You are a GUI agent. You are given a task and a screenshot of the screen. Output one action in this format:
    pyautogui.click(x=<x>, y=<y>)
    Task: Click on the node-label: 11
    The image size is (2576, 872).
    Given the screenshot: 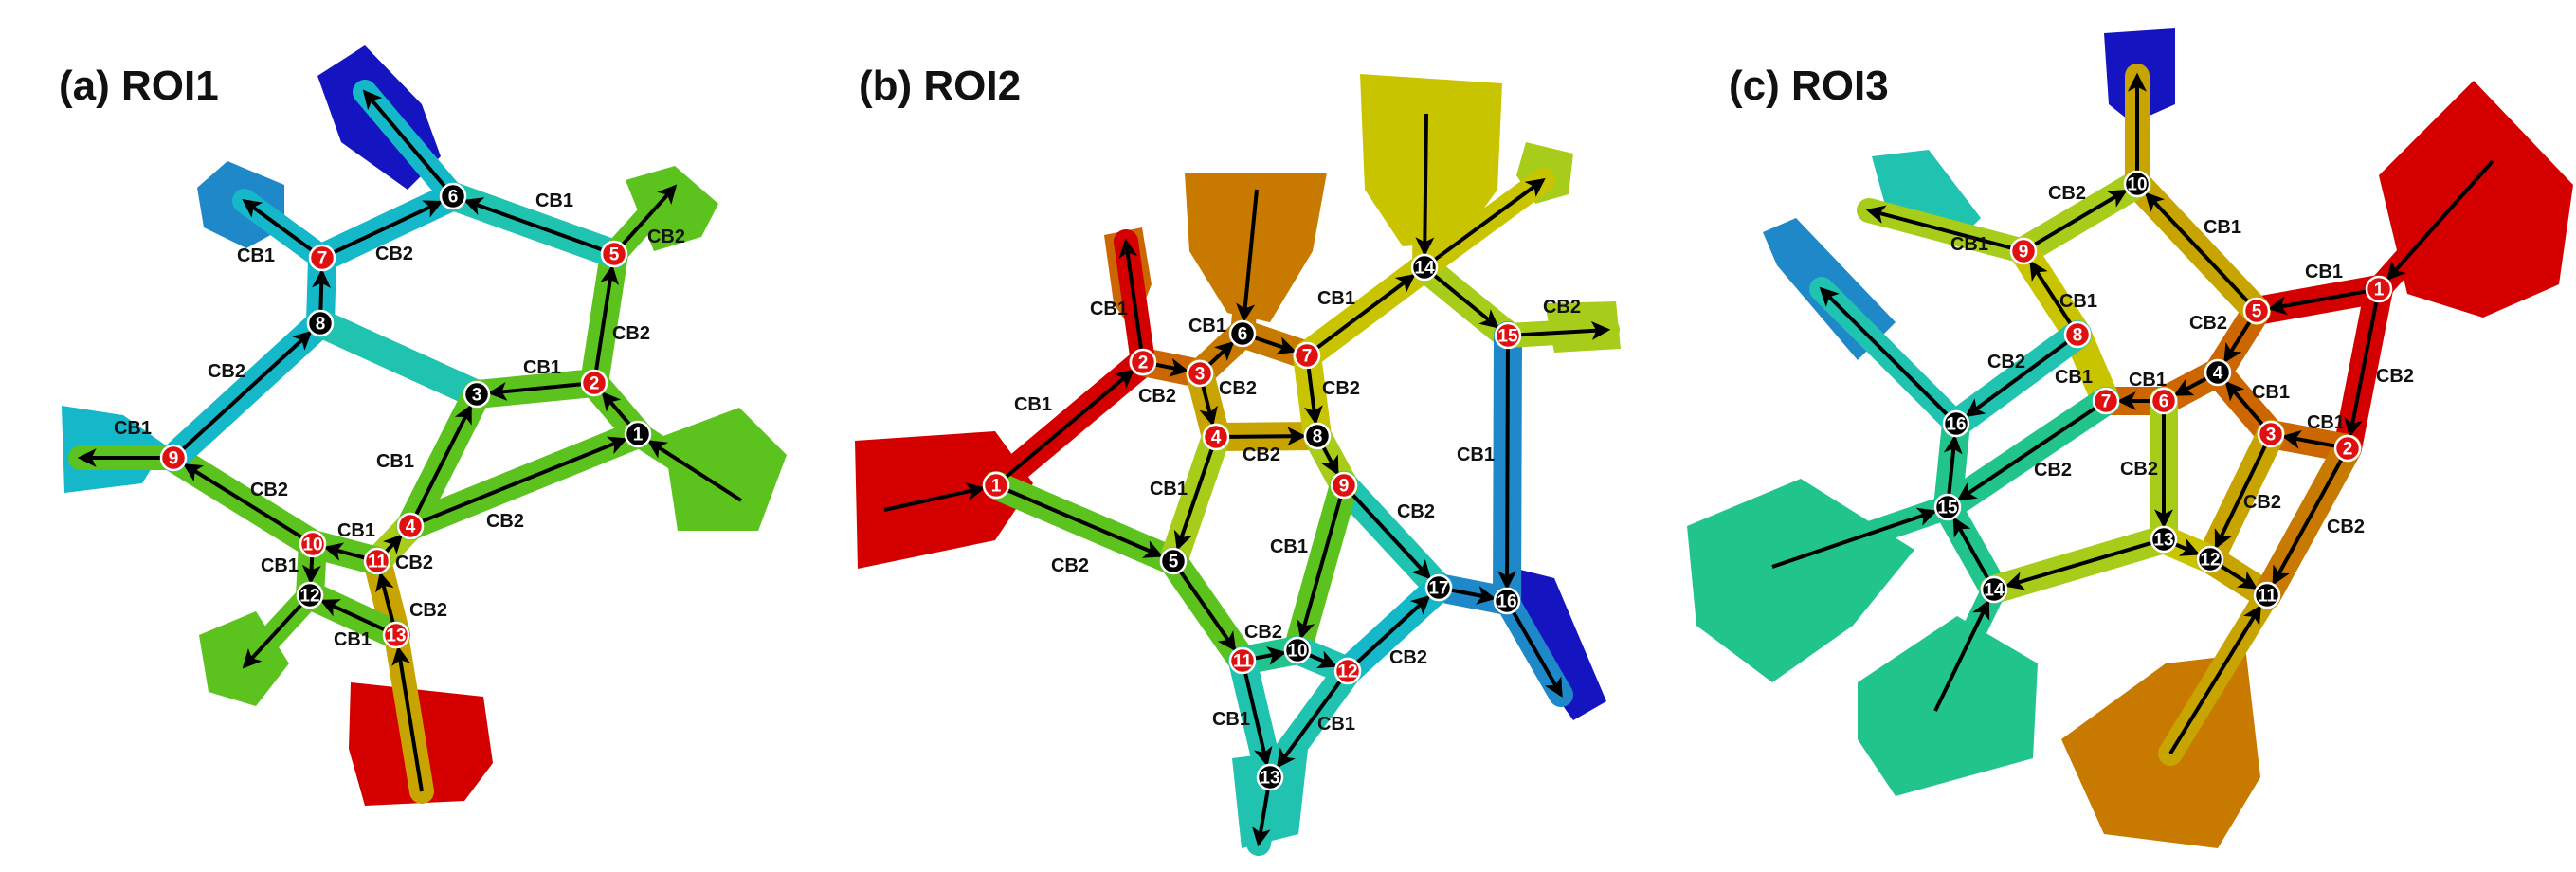 What is the action you would take?
    pyautogui.click(x=2267, y=597)
    